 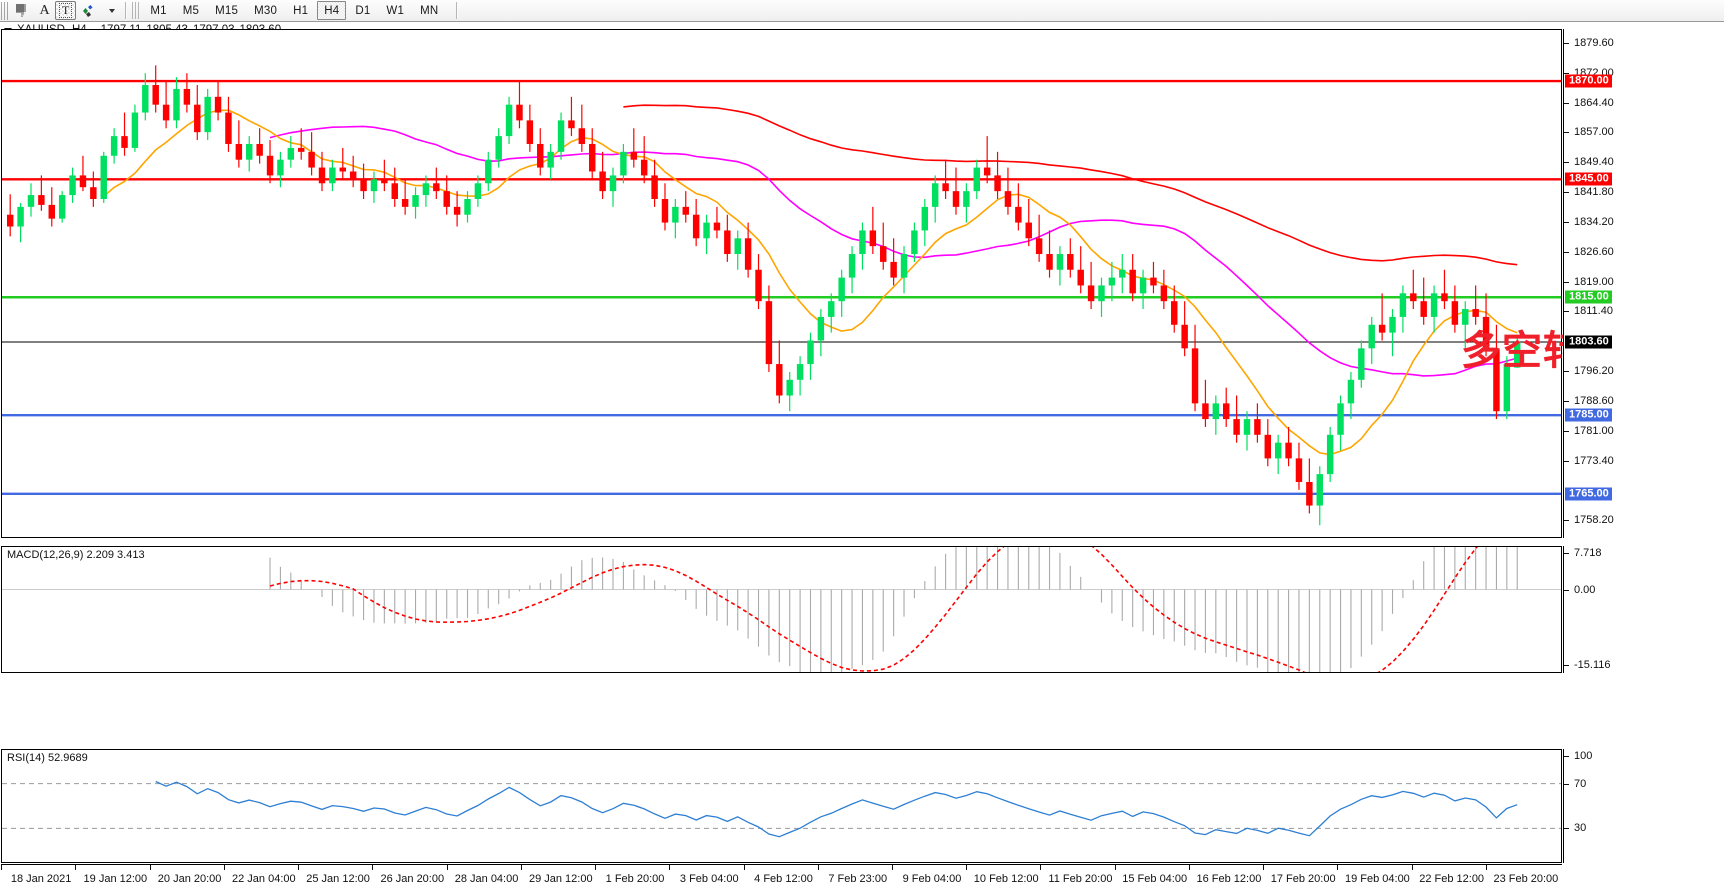 I want to click on text-label-icon: A, so click(x=44, y=10).